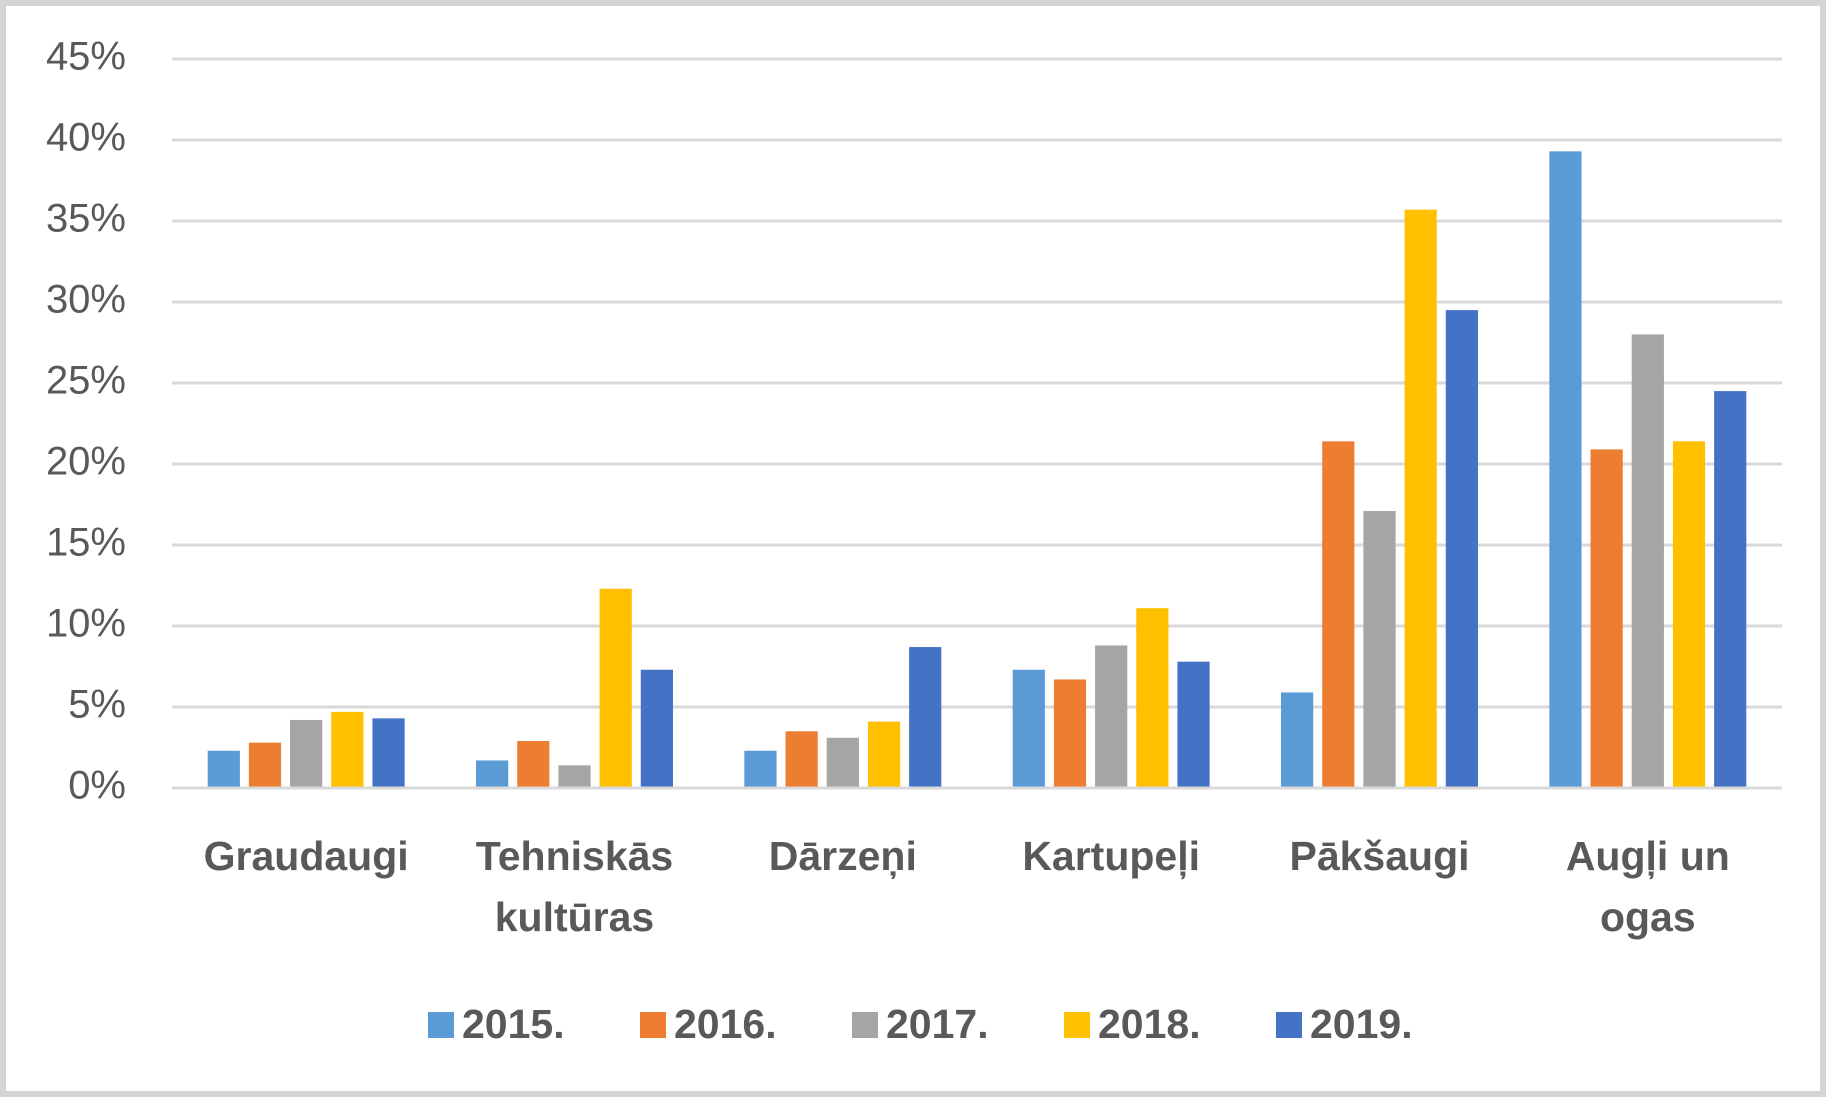 The width and height of the screenshot is (1826, 1097). Describe the element at coordinates (86, 624) in the screenshot. I see `y-tick-label: 10%` at that location.